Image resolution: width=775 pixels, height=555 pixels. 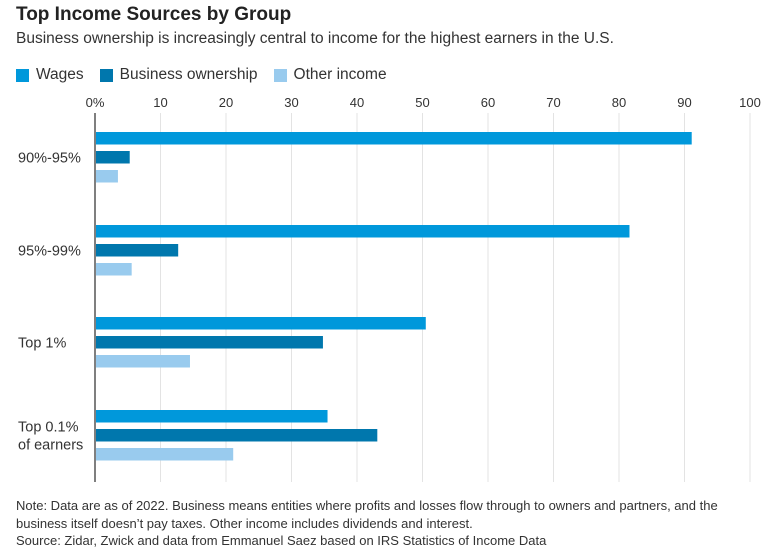 I want to click on x-tick-label: 0%, so click(x=95, y=102).